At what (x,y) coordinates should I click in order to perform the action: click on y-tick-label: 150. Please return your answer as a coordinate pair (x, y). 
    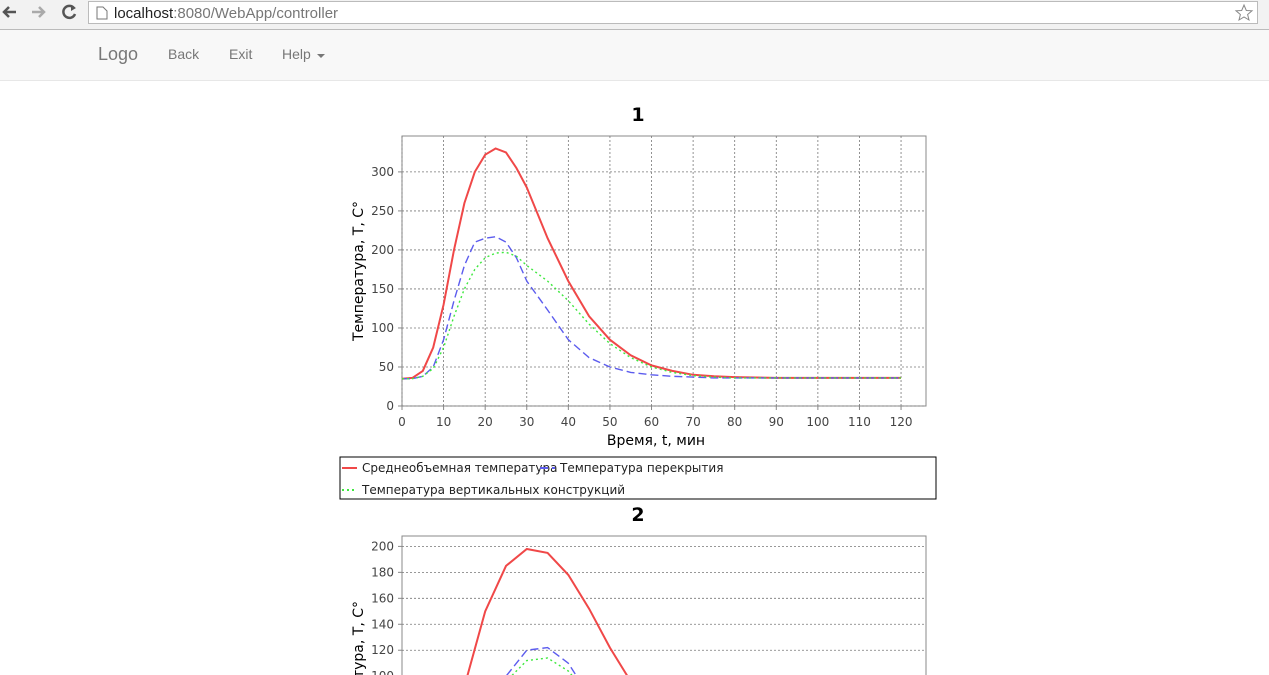
    Looking at the image, I should click on (382, 289).